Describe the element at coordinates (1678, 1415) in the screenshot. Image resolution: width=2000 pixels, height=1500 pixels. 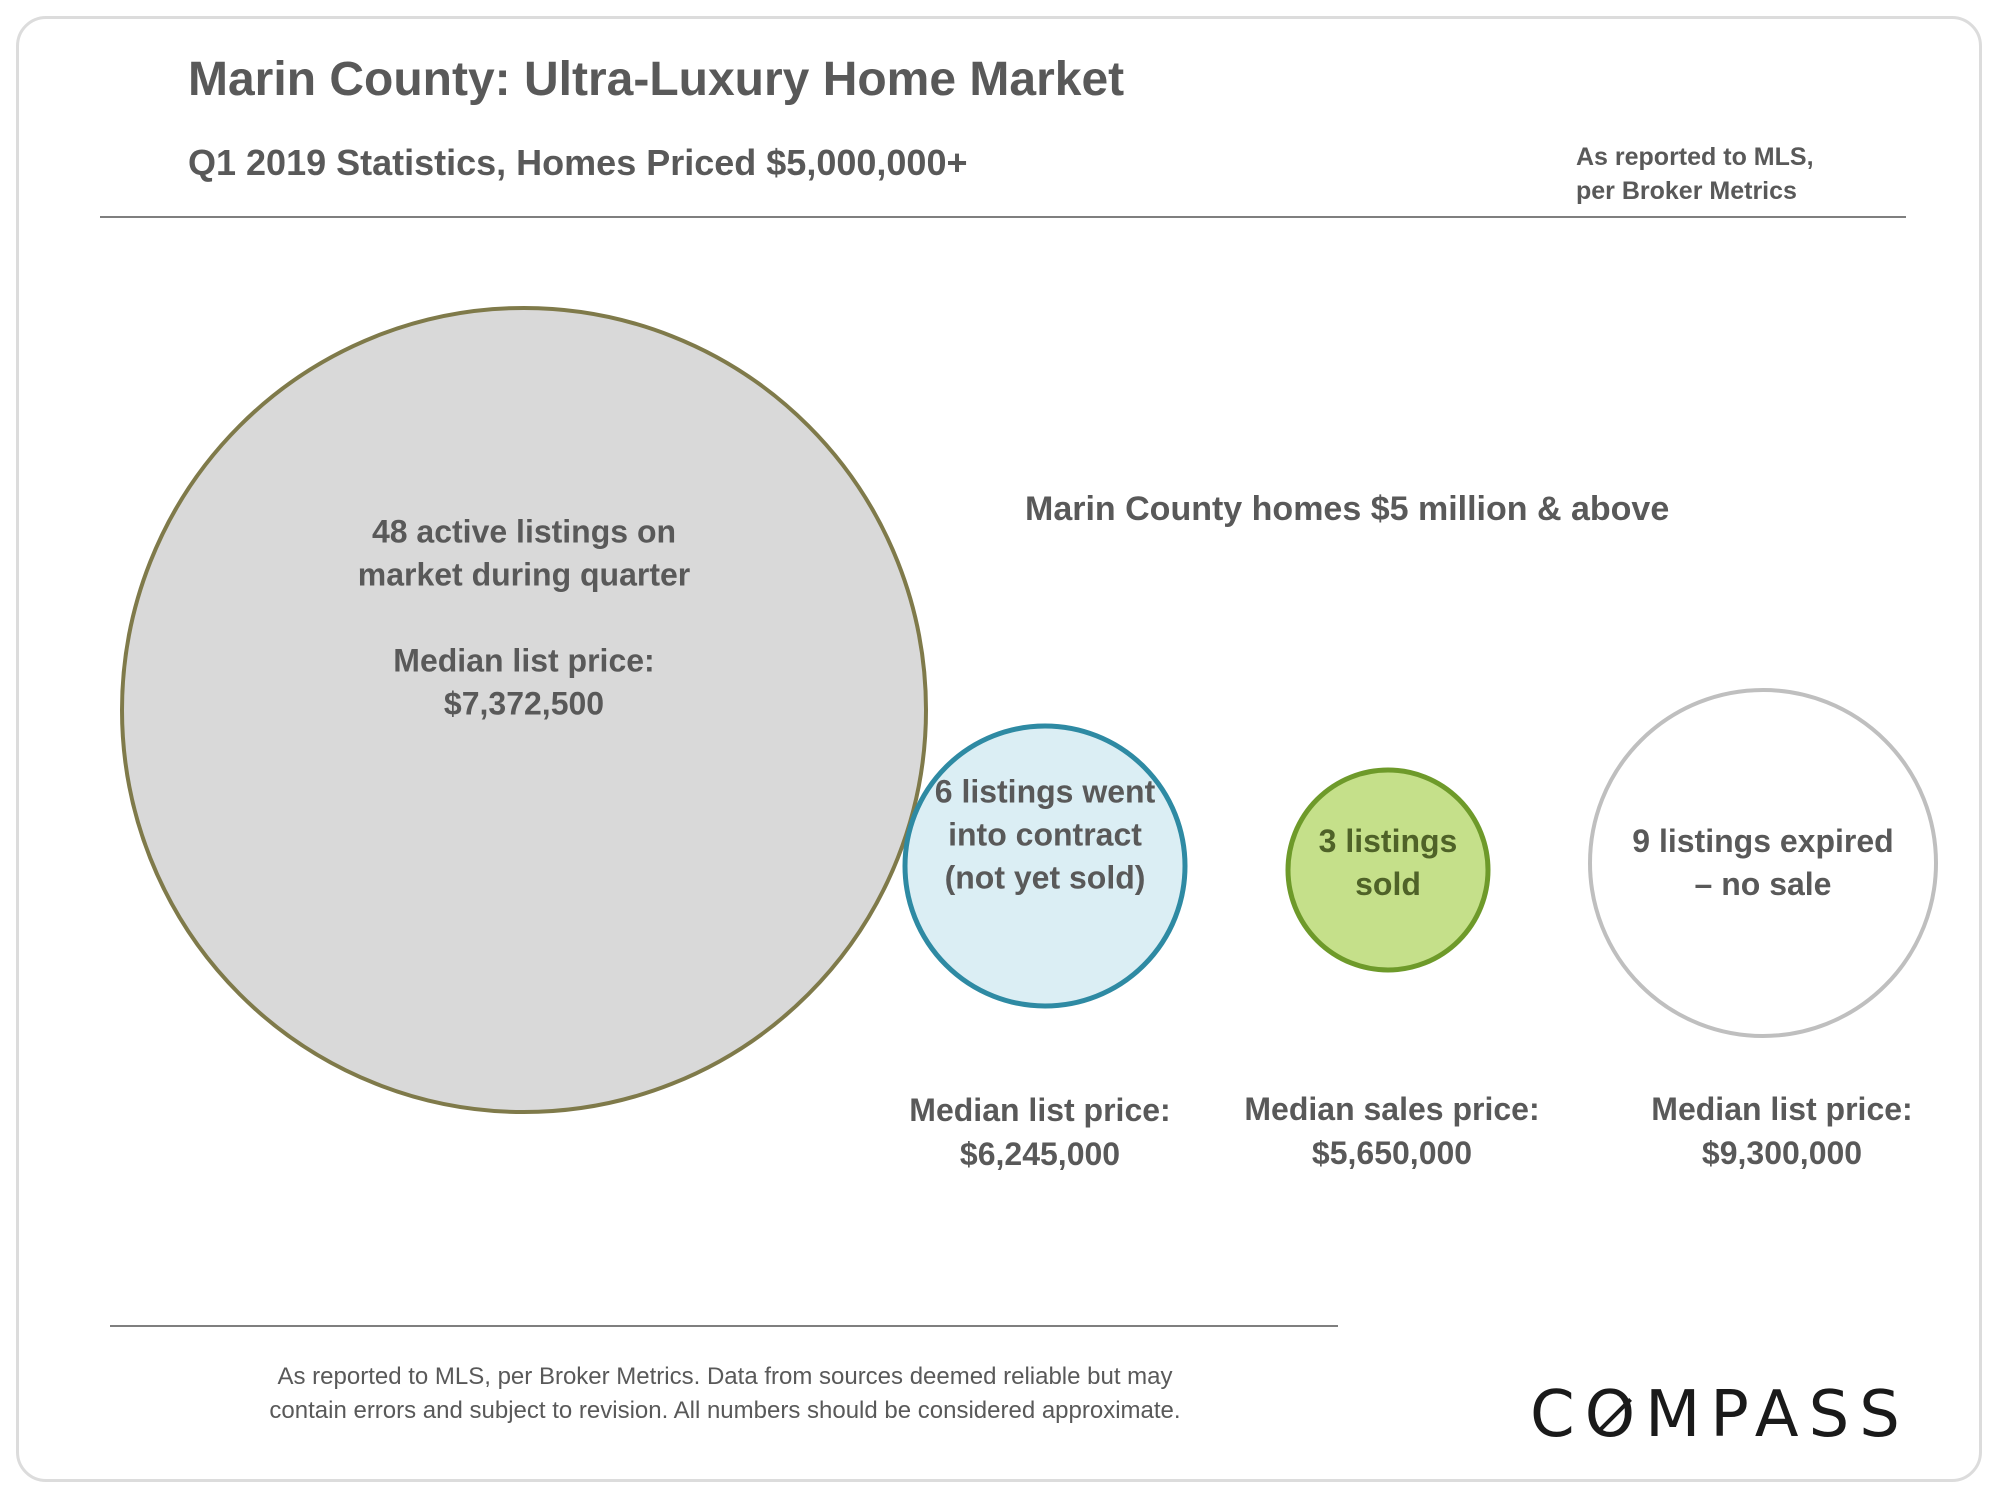
I see `logo-letter: M` at that location.